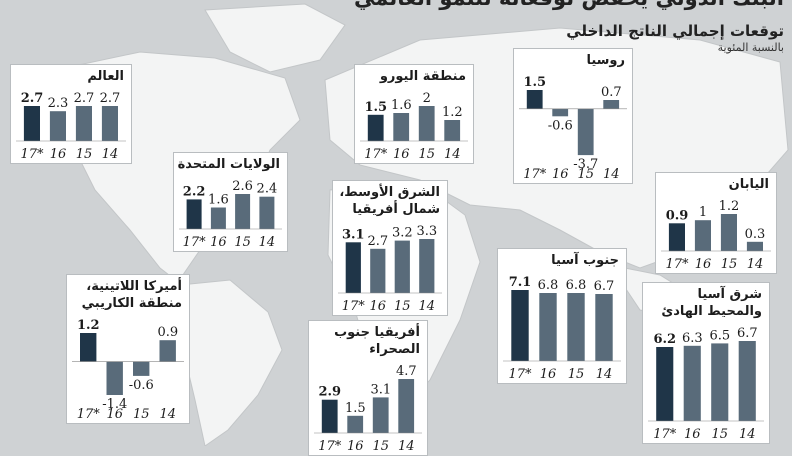  Describe the element at coordinates (664, 339) in the screenshot. I see `data-label: 6.2` at that location.